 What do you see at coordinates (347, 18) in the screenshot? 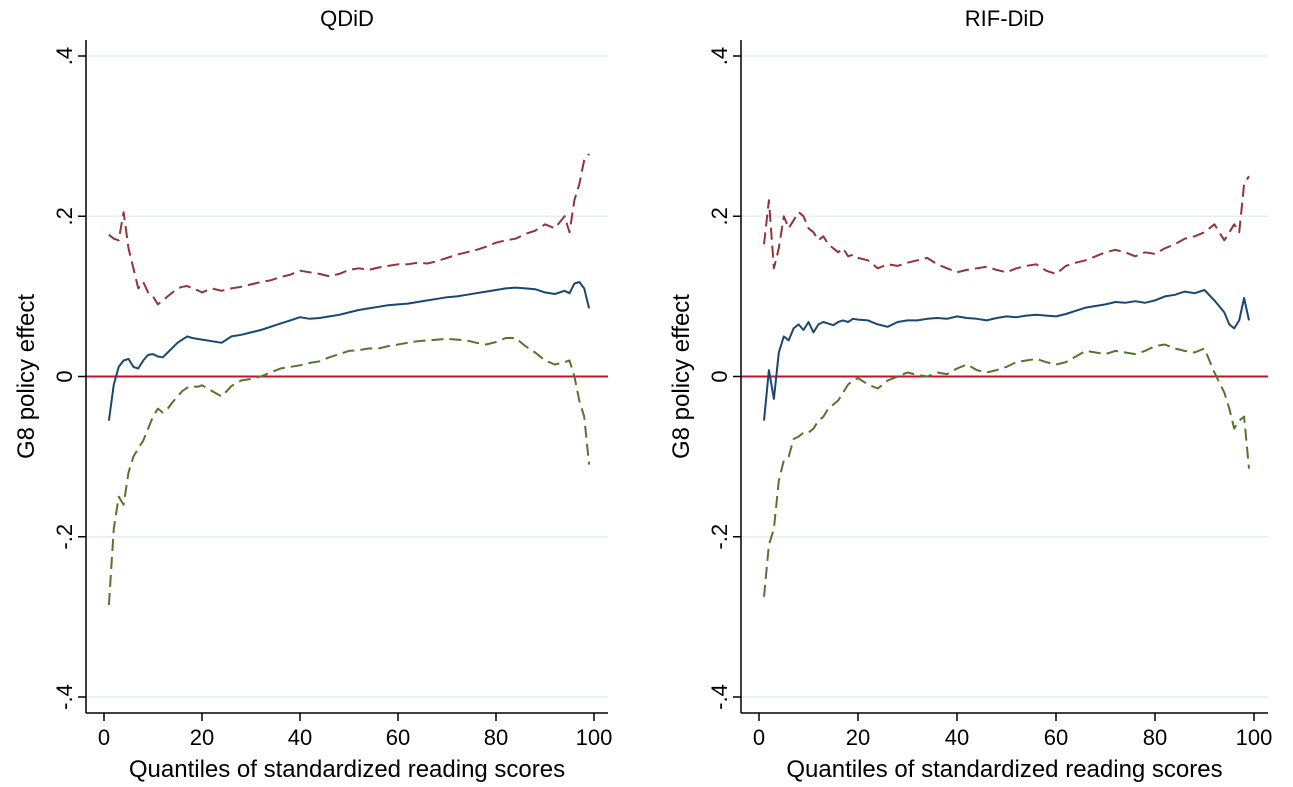
I see `chart-title: QDiD` at bounding box center [347, 18].